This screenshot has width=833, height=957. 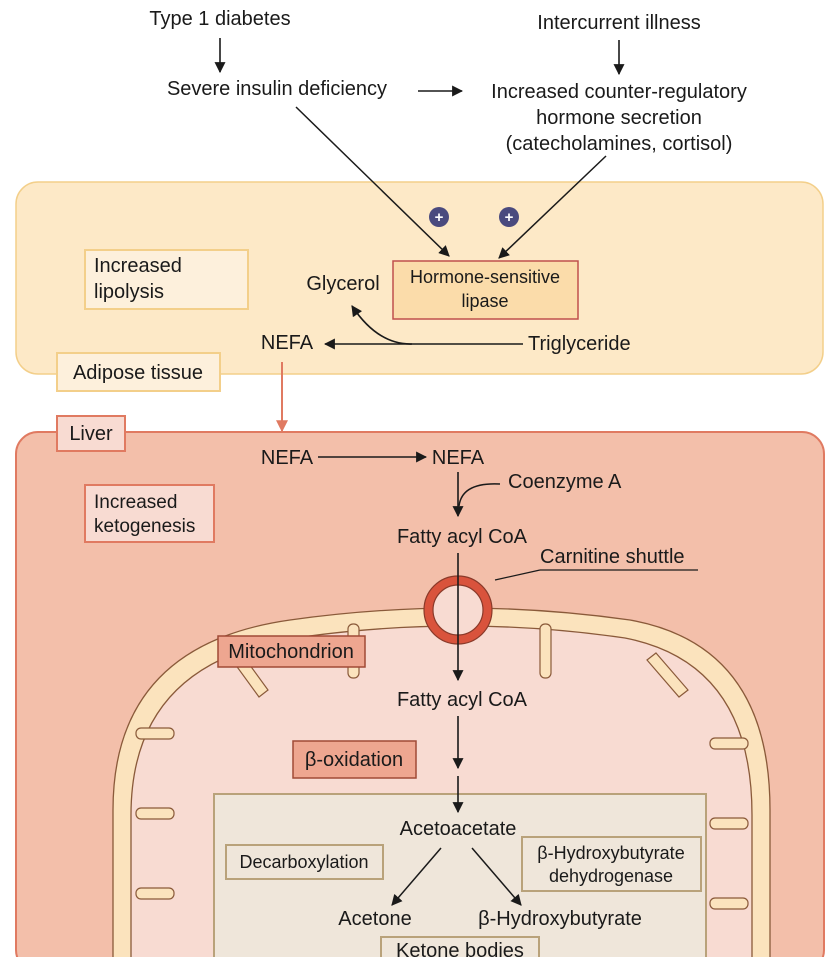 I want to click on decarboxylation-label: Decarboxylation, so click(x=303, y=862).